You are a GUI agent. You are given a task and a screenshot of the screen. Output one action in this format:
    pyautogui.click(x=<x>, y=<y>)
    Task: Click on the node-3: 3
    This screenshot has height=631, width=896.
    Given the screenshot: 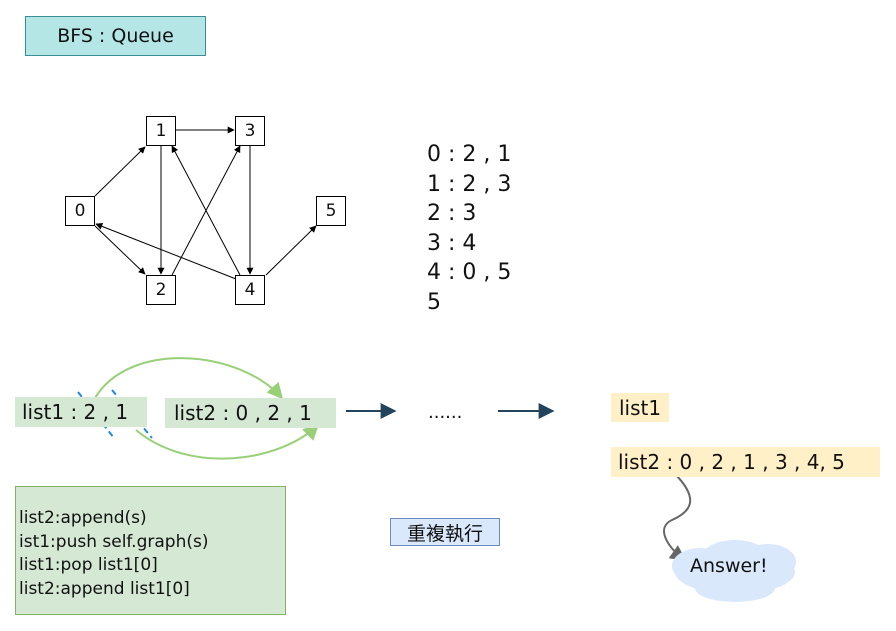 What is the action you would take?
    pyautogui.click(x=250, y=131)
    